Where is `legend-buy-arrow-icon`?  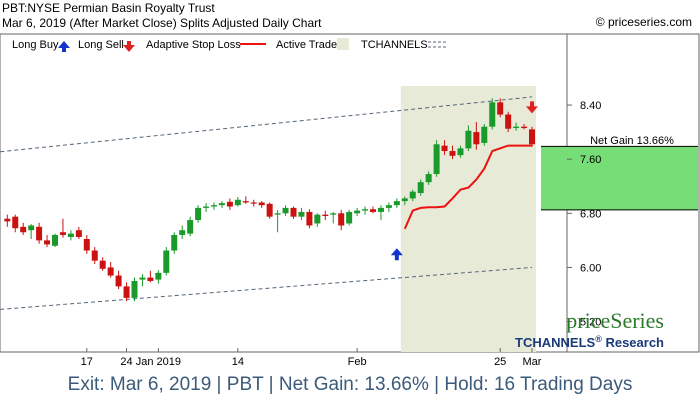
legend-buy-arrow-icon is located at coordinates (64, 46).